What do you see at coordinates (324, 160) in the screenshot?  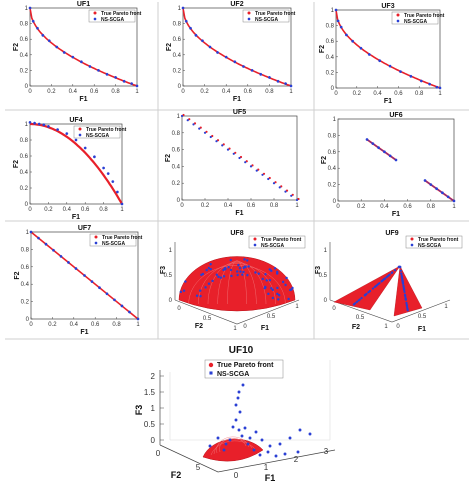 I see `y-axis-label: F2` at bounding box center [324, 160].